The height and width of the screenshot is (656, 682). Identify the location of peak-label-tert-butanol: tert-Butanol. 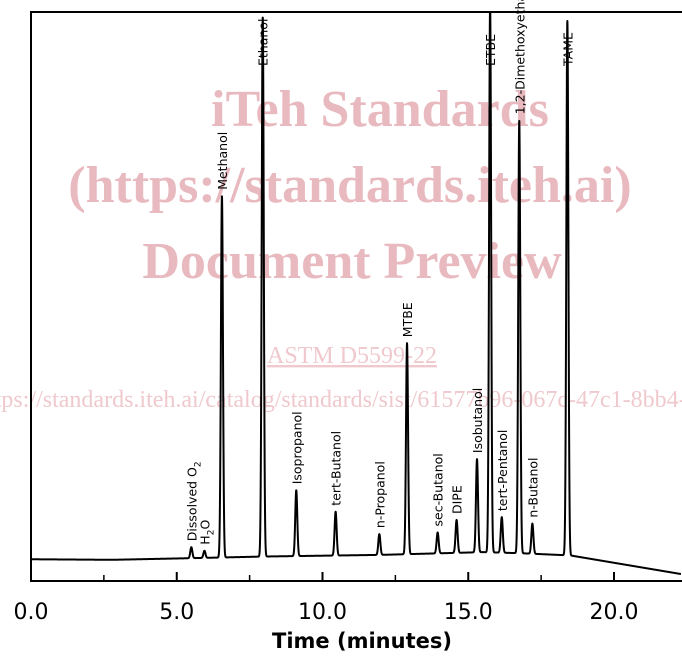
(336, 468).